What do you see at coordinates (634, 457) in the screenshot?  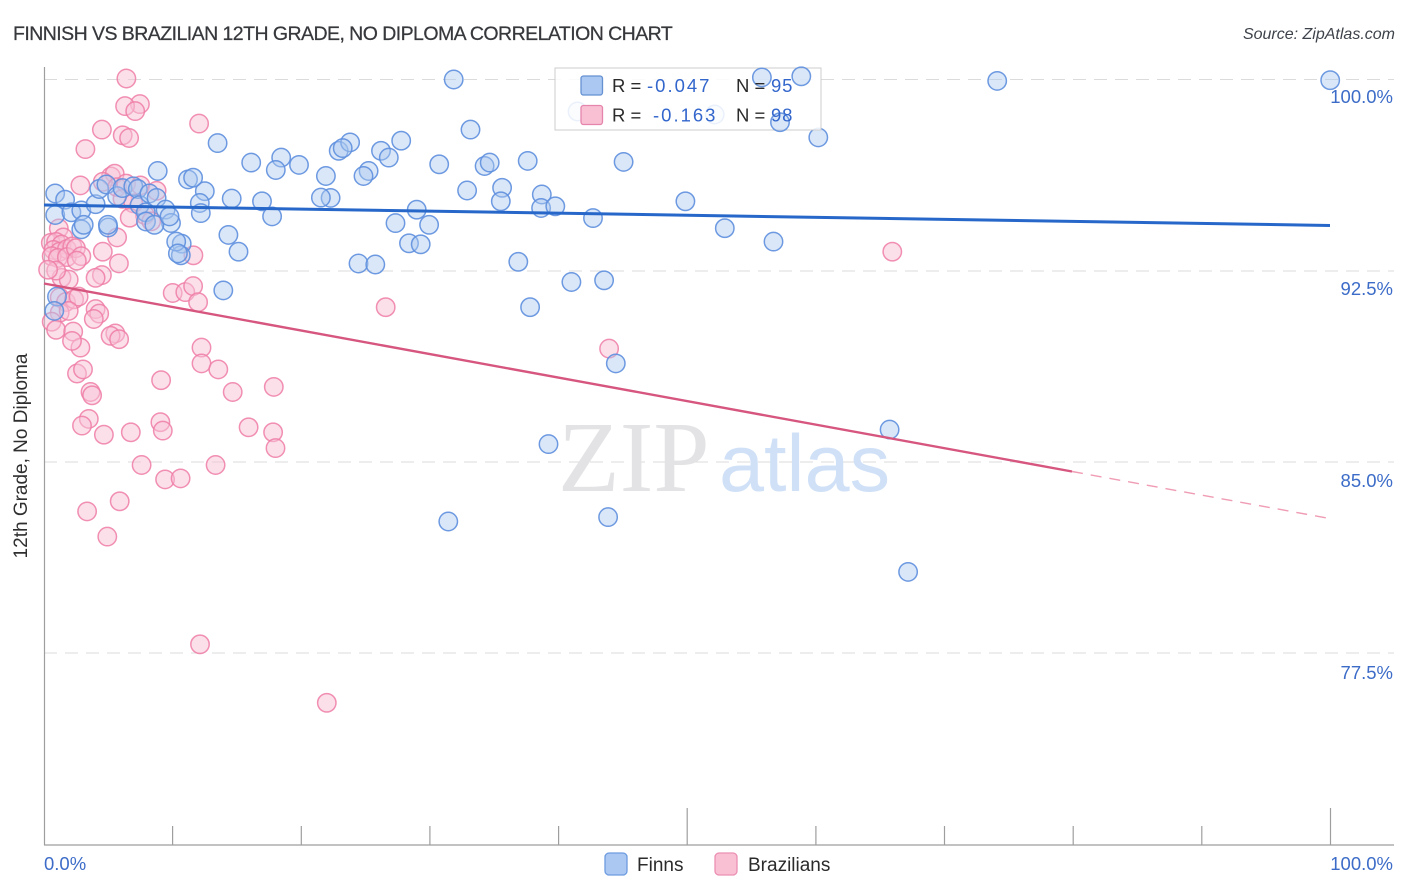 I see `svg-text: ZIP` at bounding box center [634, 457].